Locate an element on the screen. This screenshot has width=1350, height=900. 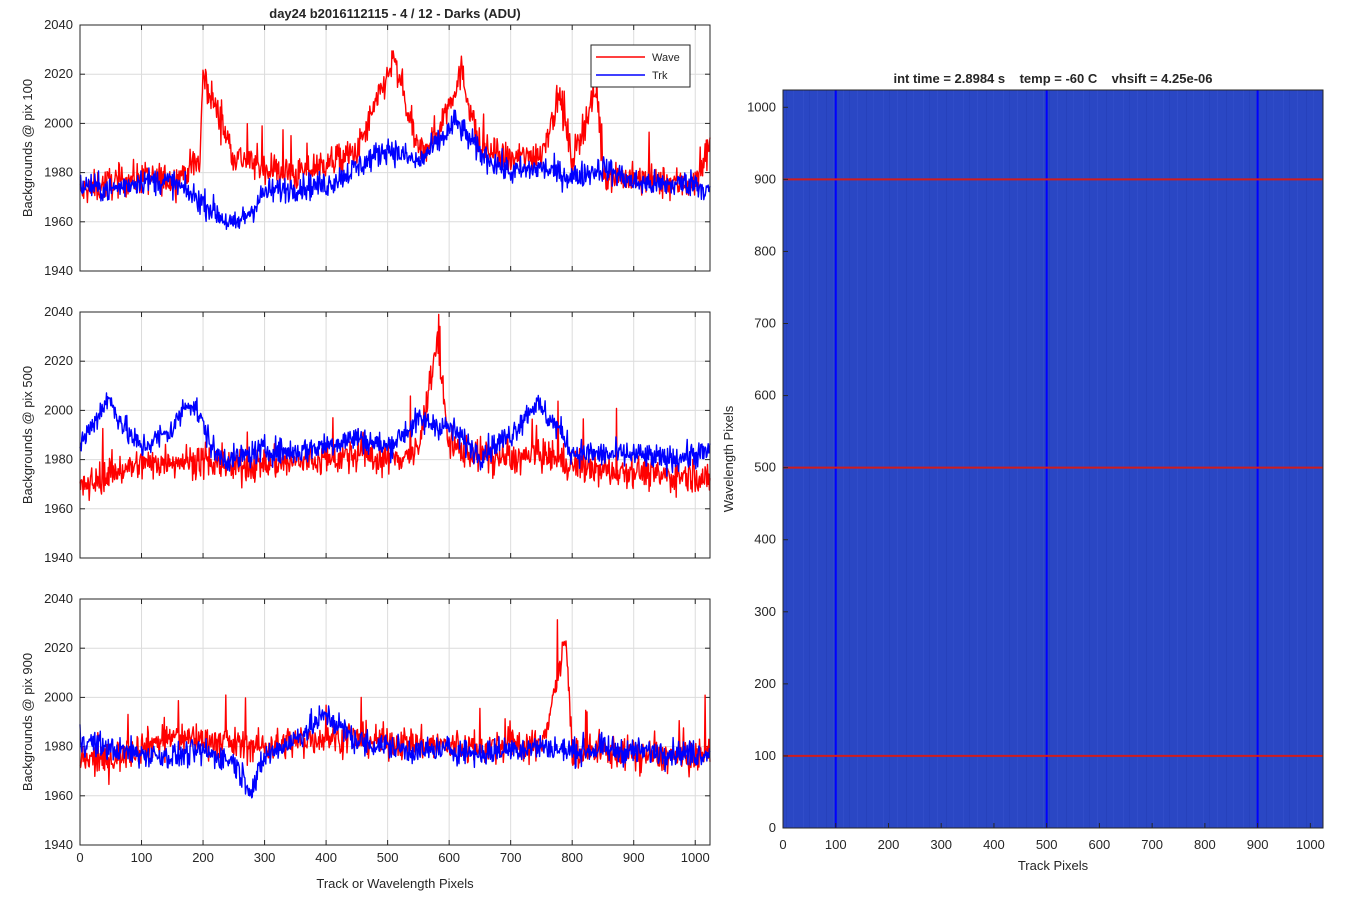
y-tick-label: 100 is located at coordinates (765, 755).